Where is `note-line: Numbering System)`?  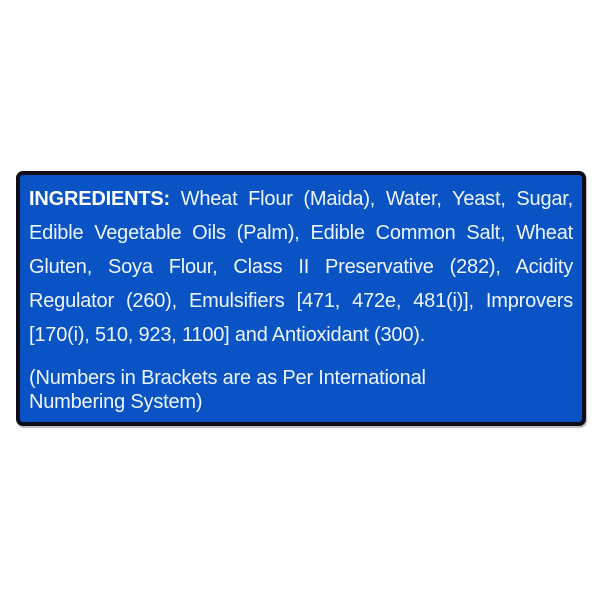 note-line: Numbering System) is located at coordinates (301, 402).